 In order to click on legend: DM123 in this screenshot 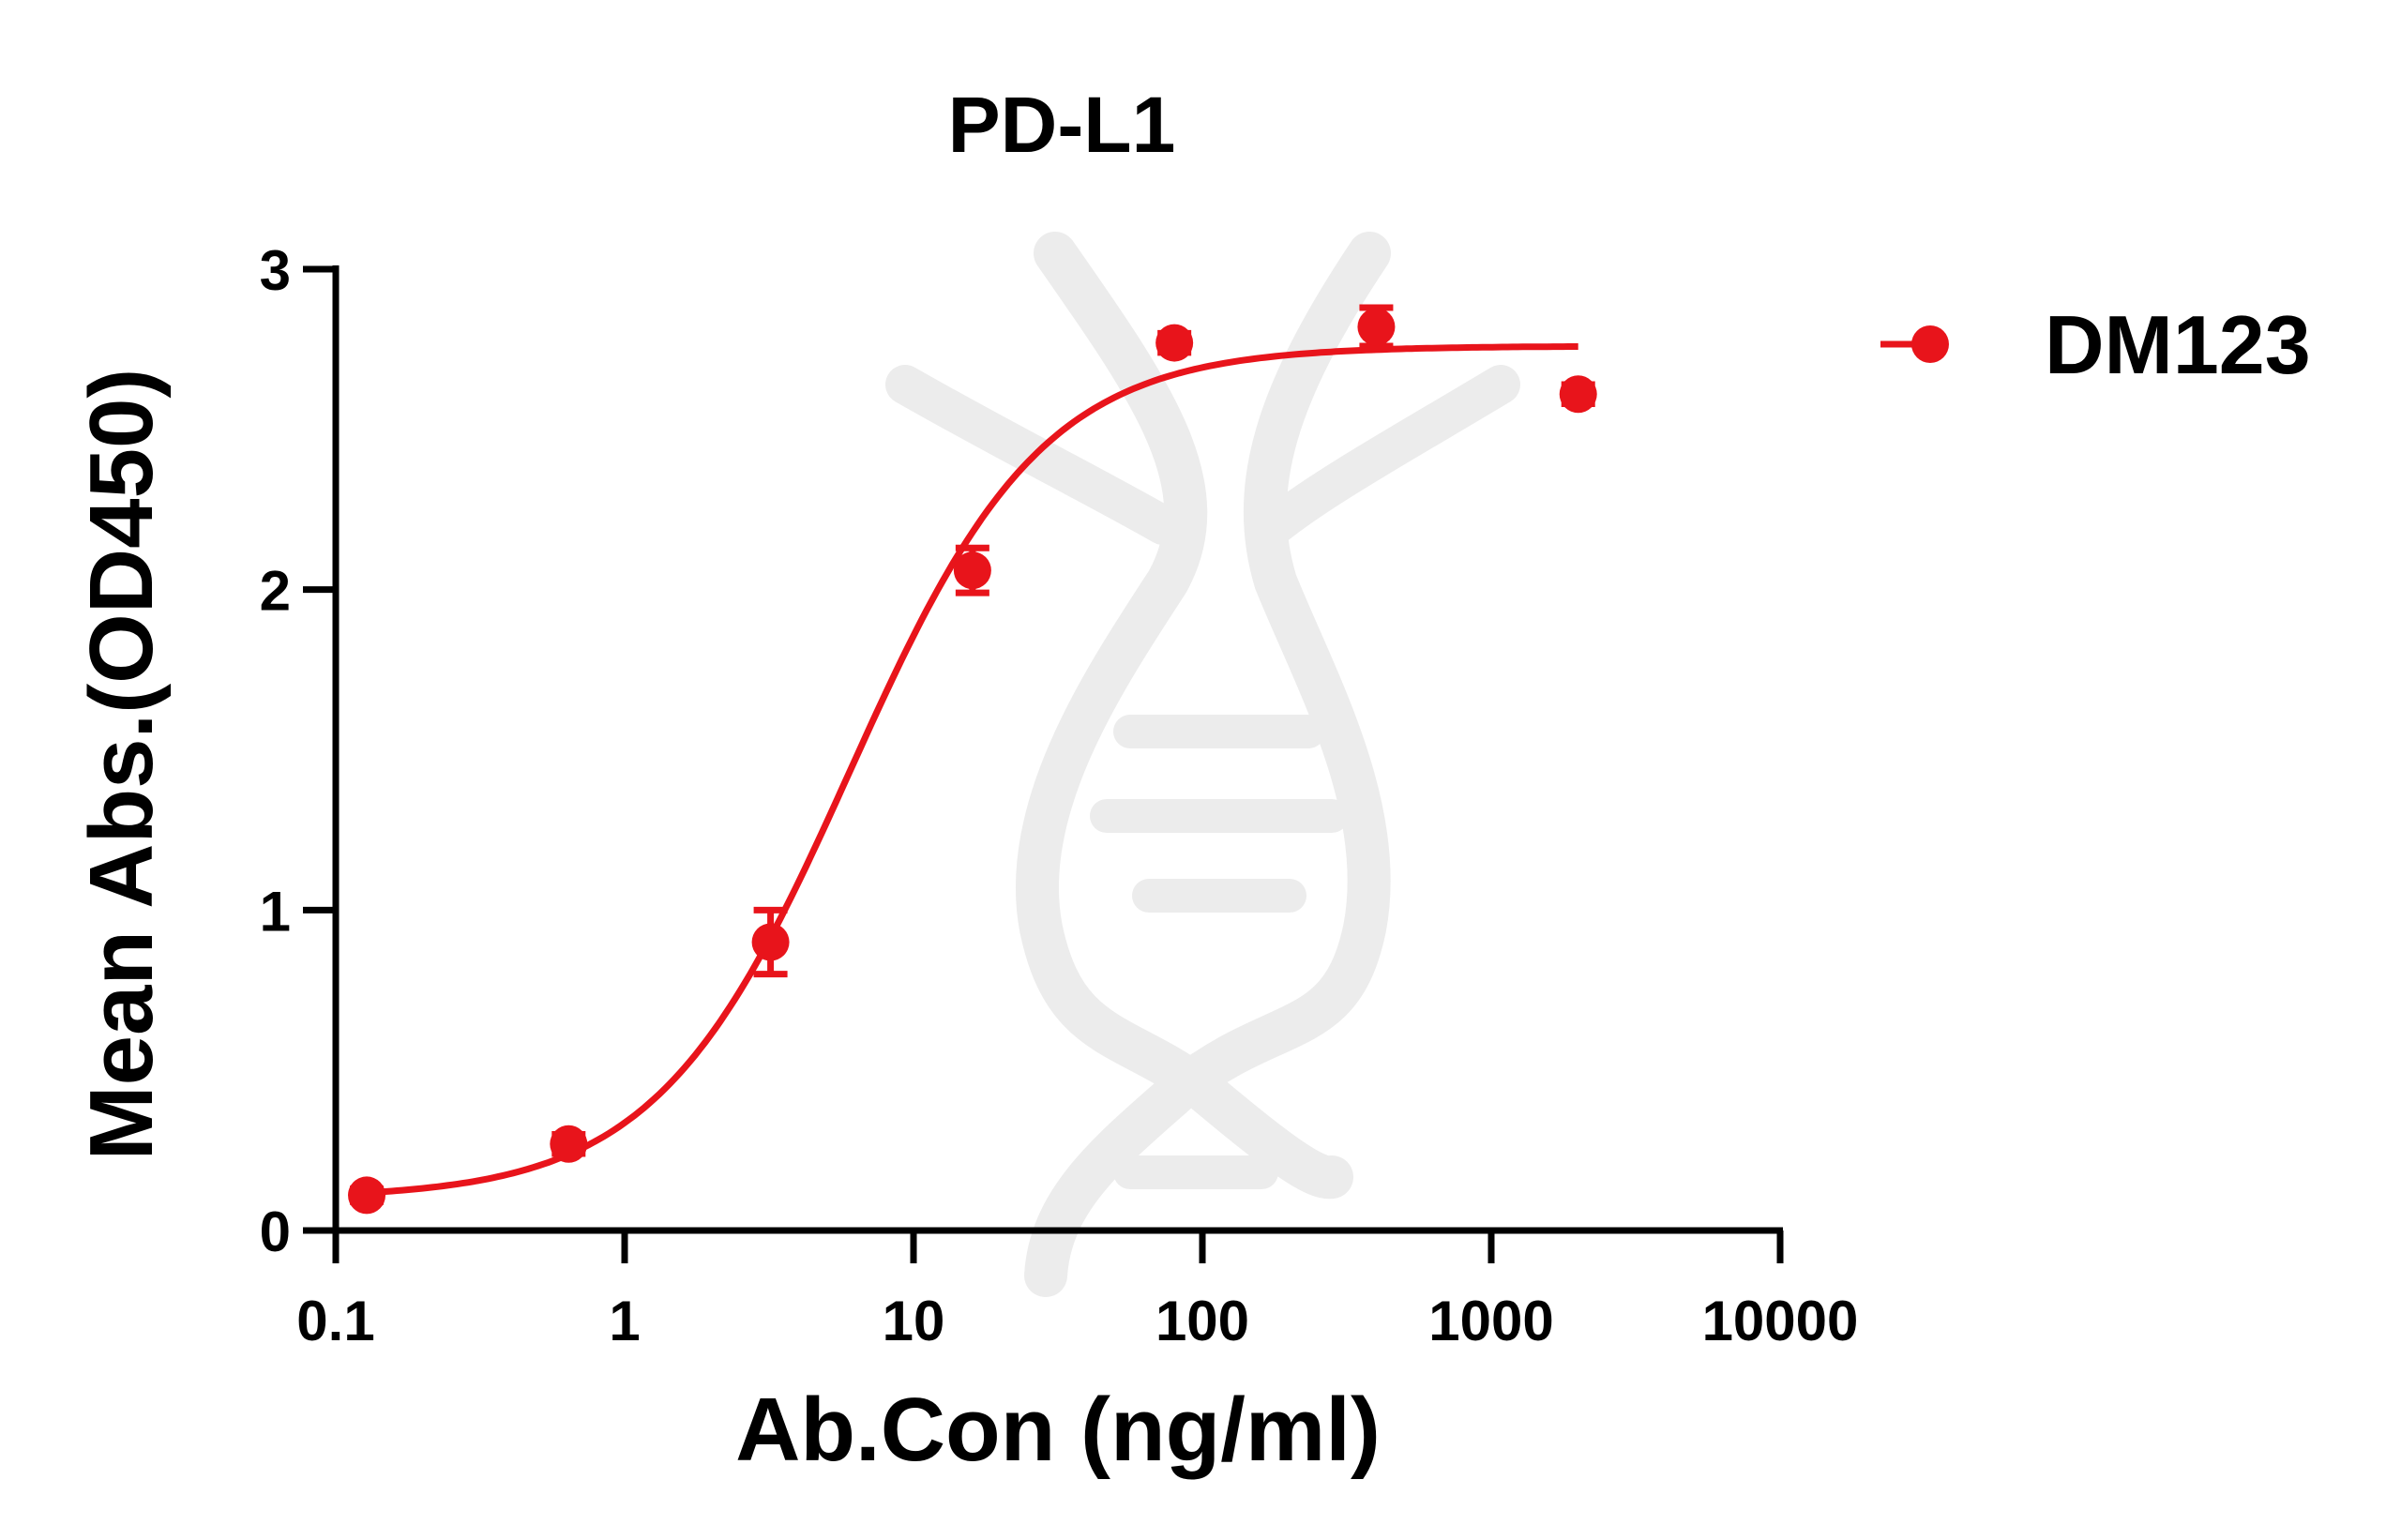, I will do `click(2095, 344)`.